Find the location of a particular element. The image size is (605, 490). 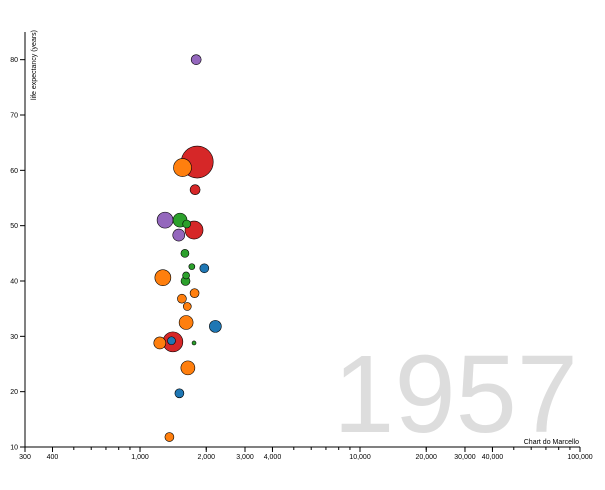

x-tick-label: 300 is located at coordinates (25, 457).